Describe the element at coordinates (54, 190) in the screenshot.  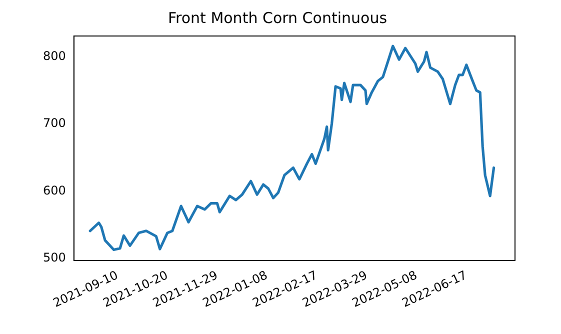
I see `y-tick-label: 600` at that location.